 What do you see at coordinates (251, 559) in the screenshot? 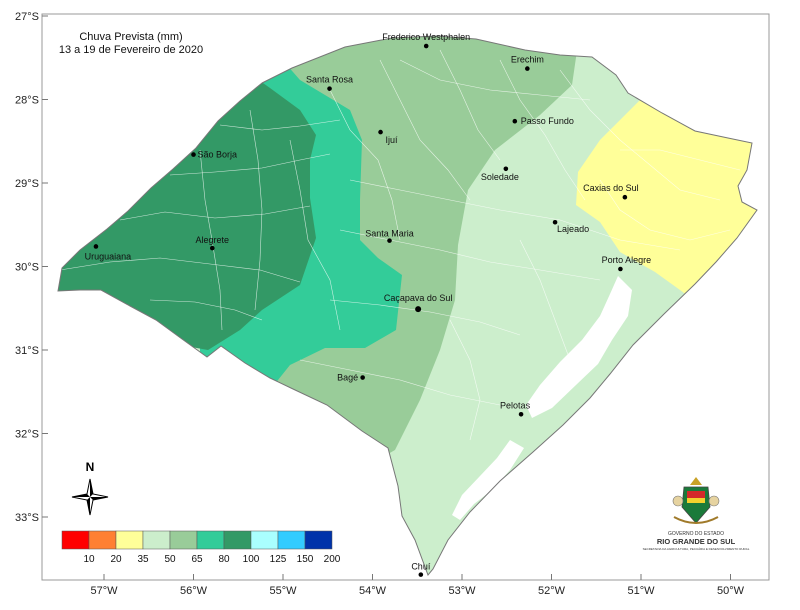
I see `legend-value: 100` at bounding box center [251, 559].